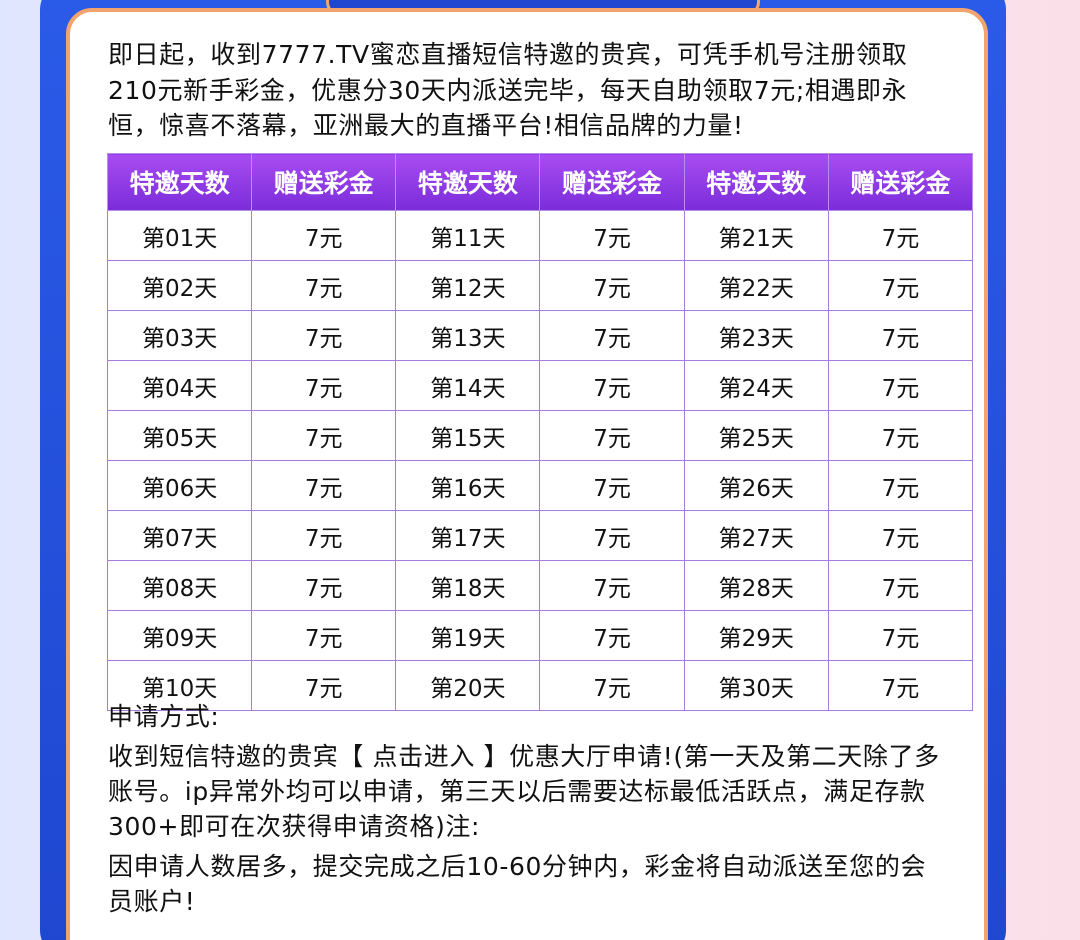  I want to click on table-cell: 第29天, so click(756, 635).